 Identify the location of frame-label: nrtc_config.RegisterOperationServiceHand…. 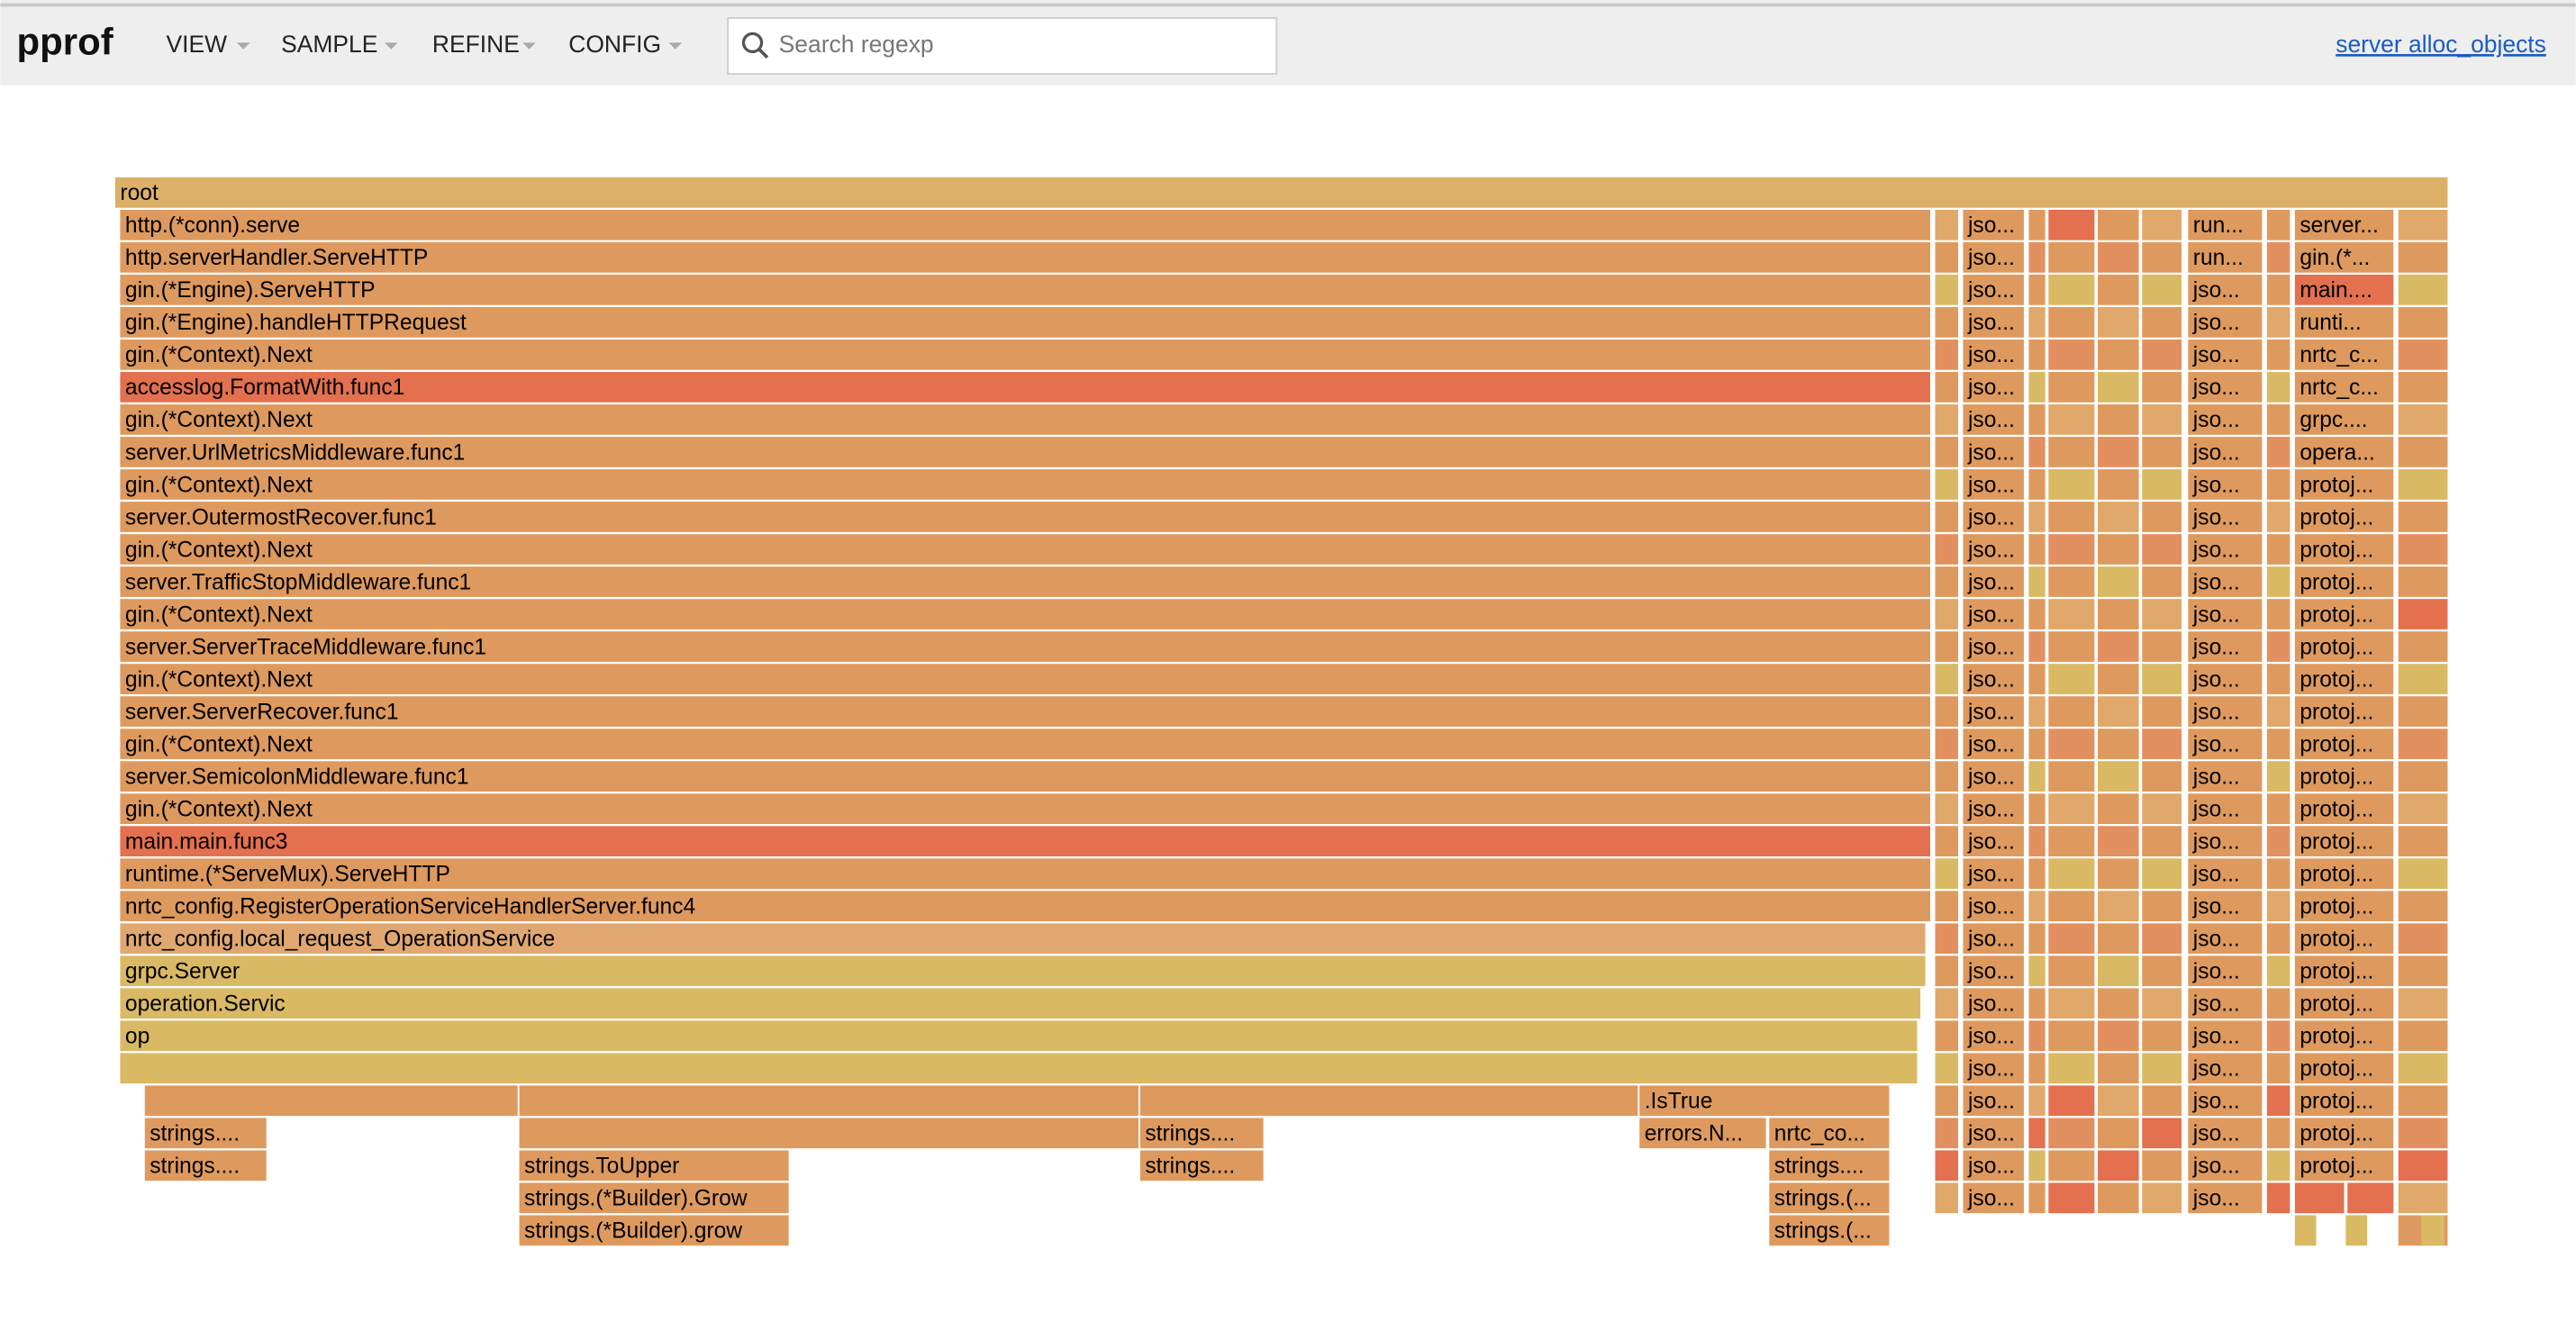
(410, 906).